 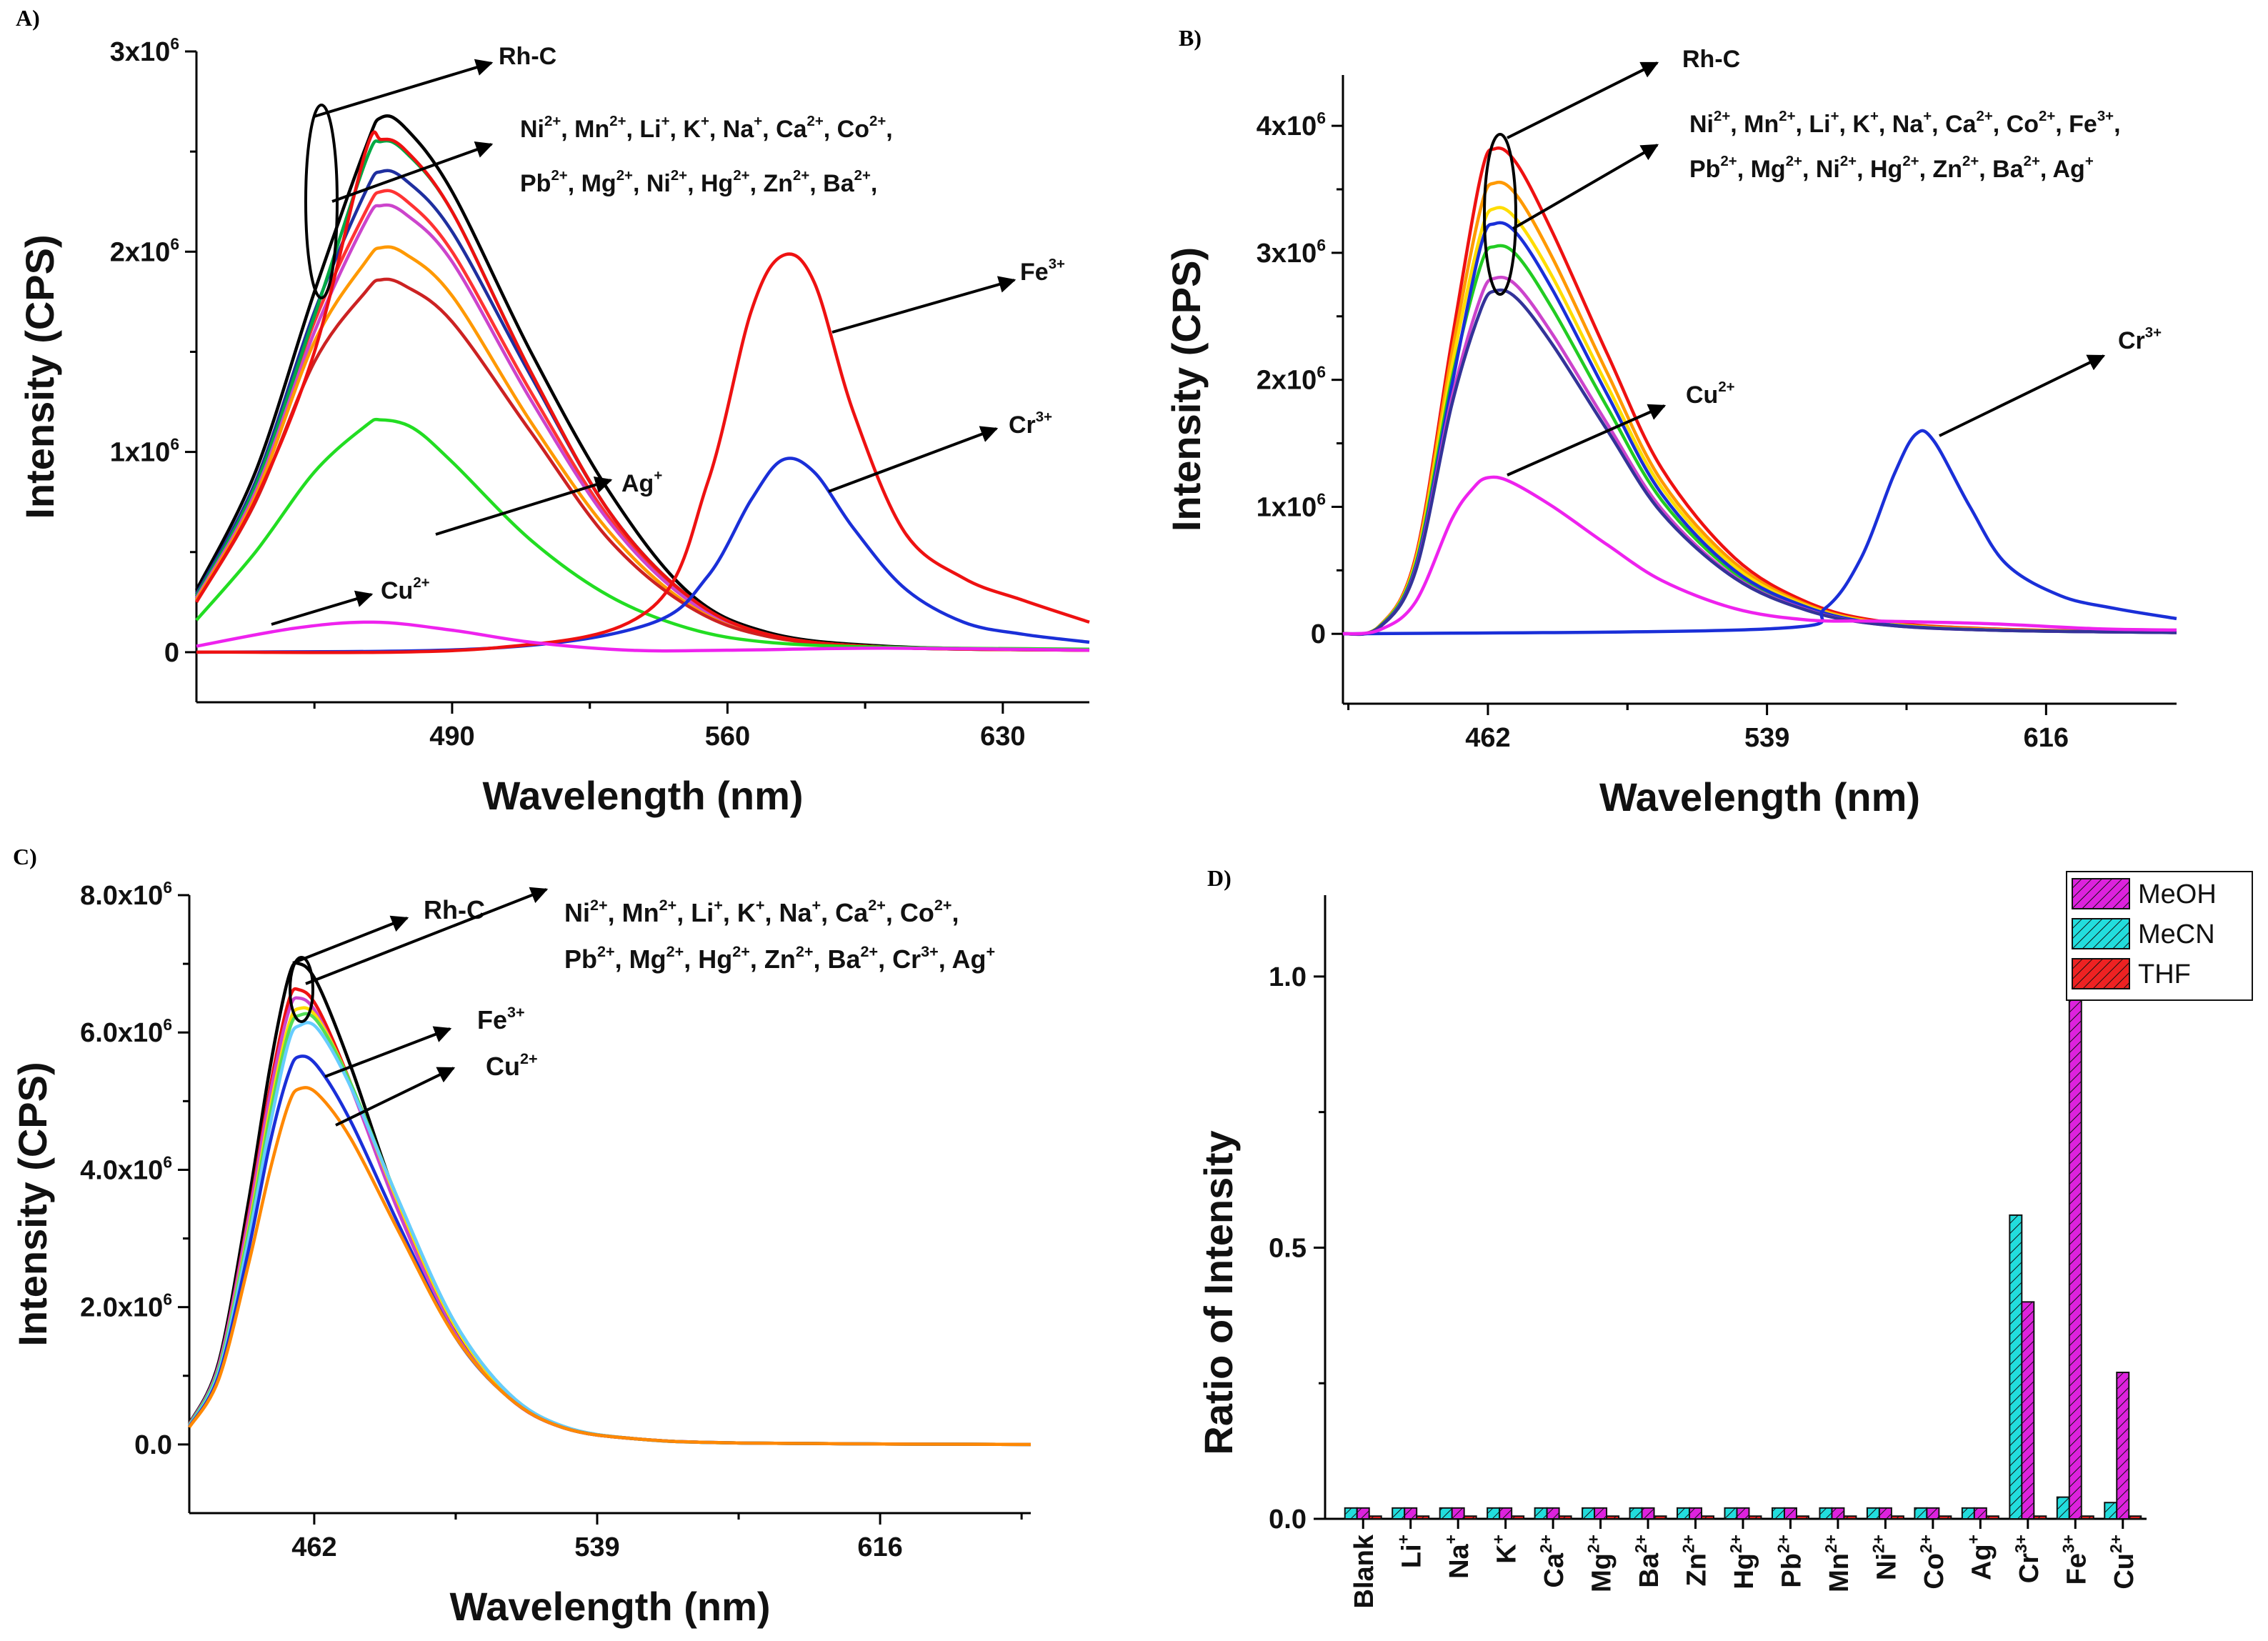 I want to click on panel-b-y-tick-label: 4x106​, so click(x=1291, y=125).